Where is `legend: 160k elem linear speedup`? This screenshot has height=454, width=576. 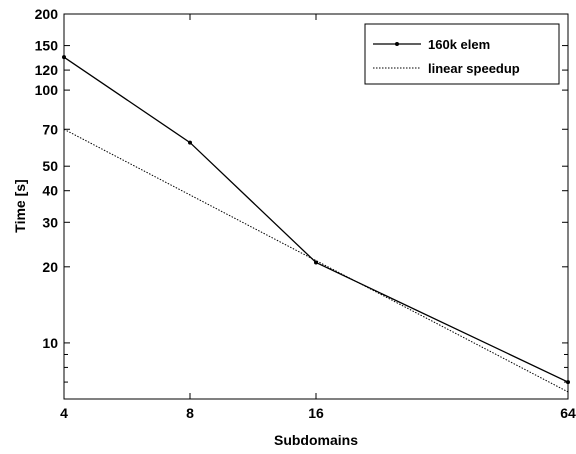 legend: 160k elem linear speedup is located at coordinates (462, 54).